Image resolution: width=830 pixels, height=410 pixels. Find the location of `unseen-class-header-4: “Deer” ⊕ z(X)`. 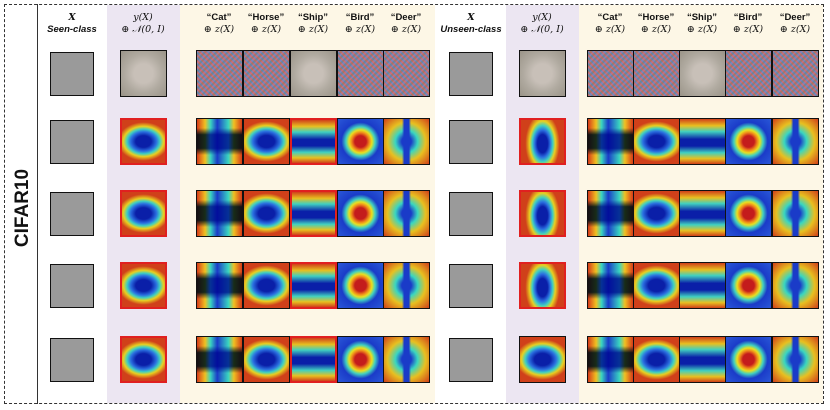

unseen-class-header-4: “Deer” ⊕ z(X) is located at coordinates (795, 24).